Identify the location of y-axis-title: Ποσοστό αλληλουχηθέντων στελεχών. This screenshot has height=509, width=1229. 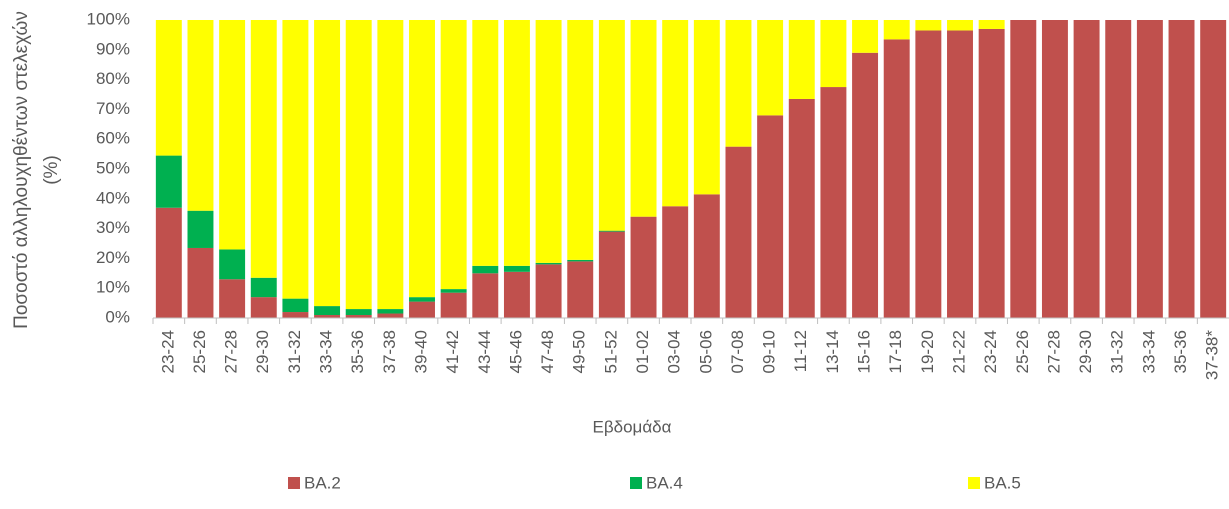
(21, 170).